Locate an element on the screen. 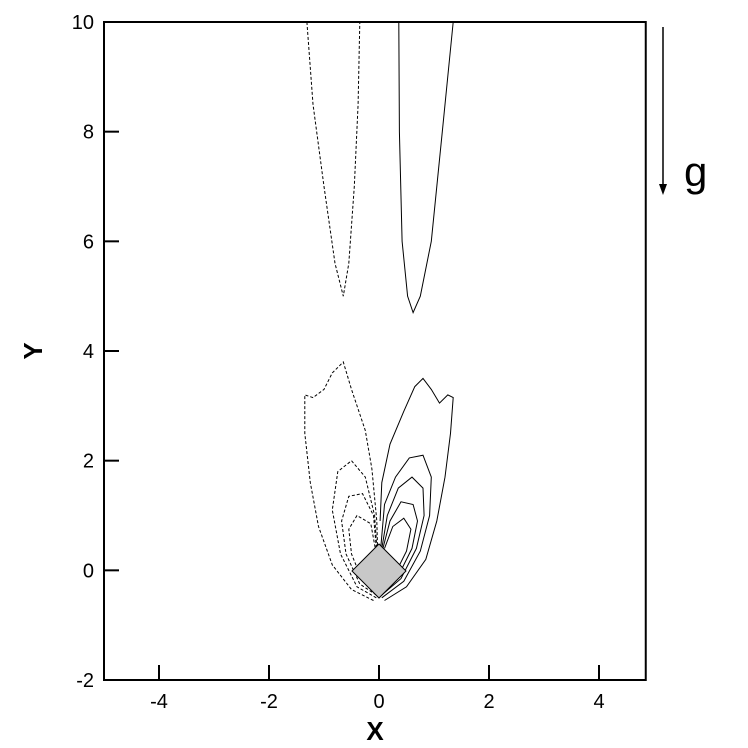  y-tick-label: 10 is located at coordinates (83, 23).